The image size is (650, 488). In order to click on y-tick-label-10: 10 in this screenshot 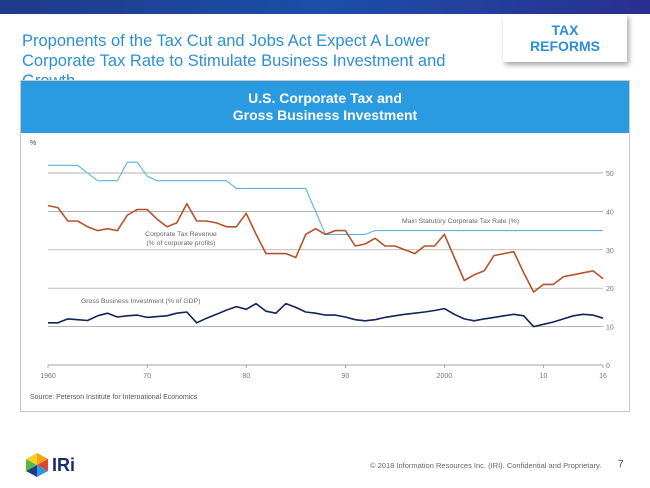, I will do `click(610, 328)`.